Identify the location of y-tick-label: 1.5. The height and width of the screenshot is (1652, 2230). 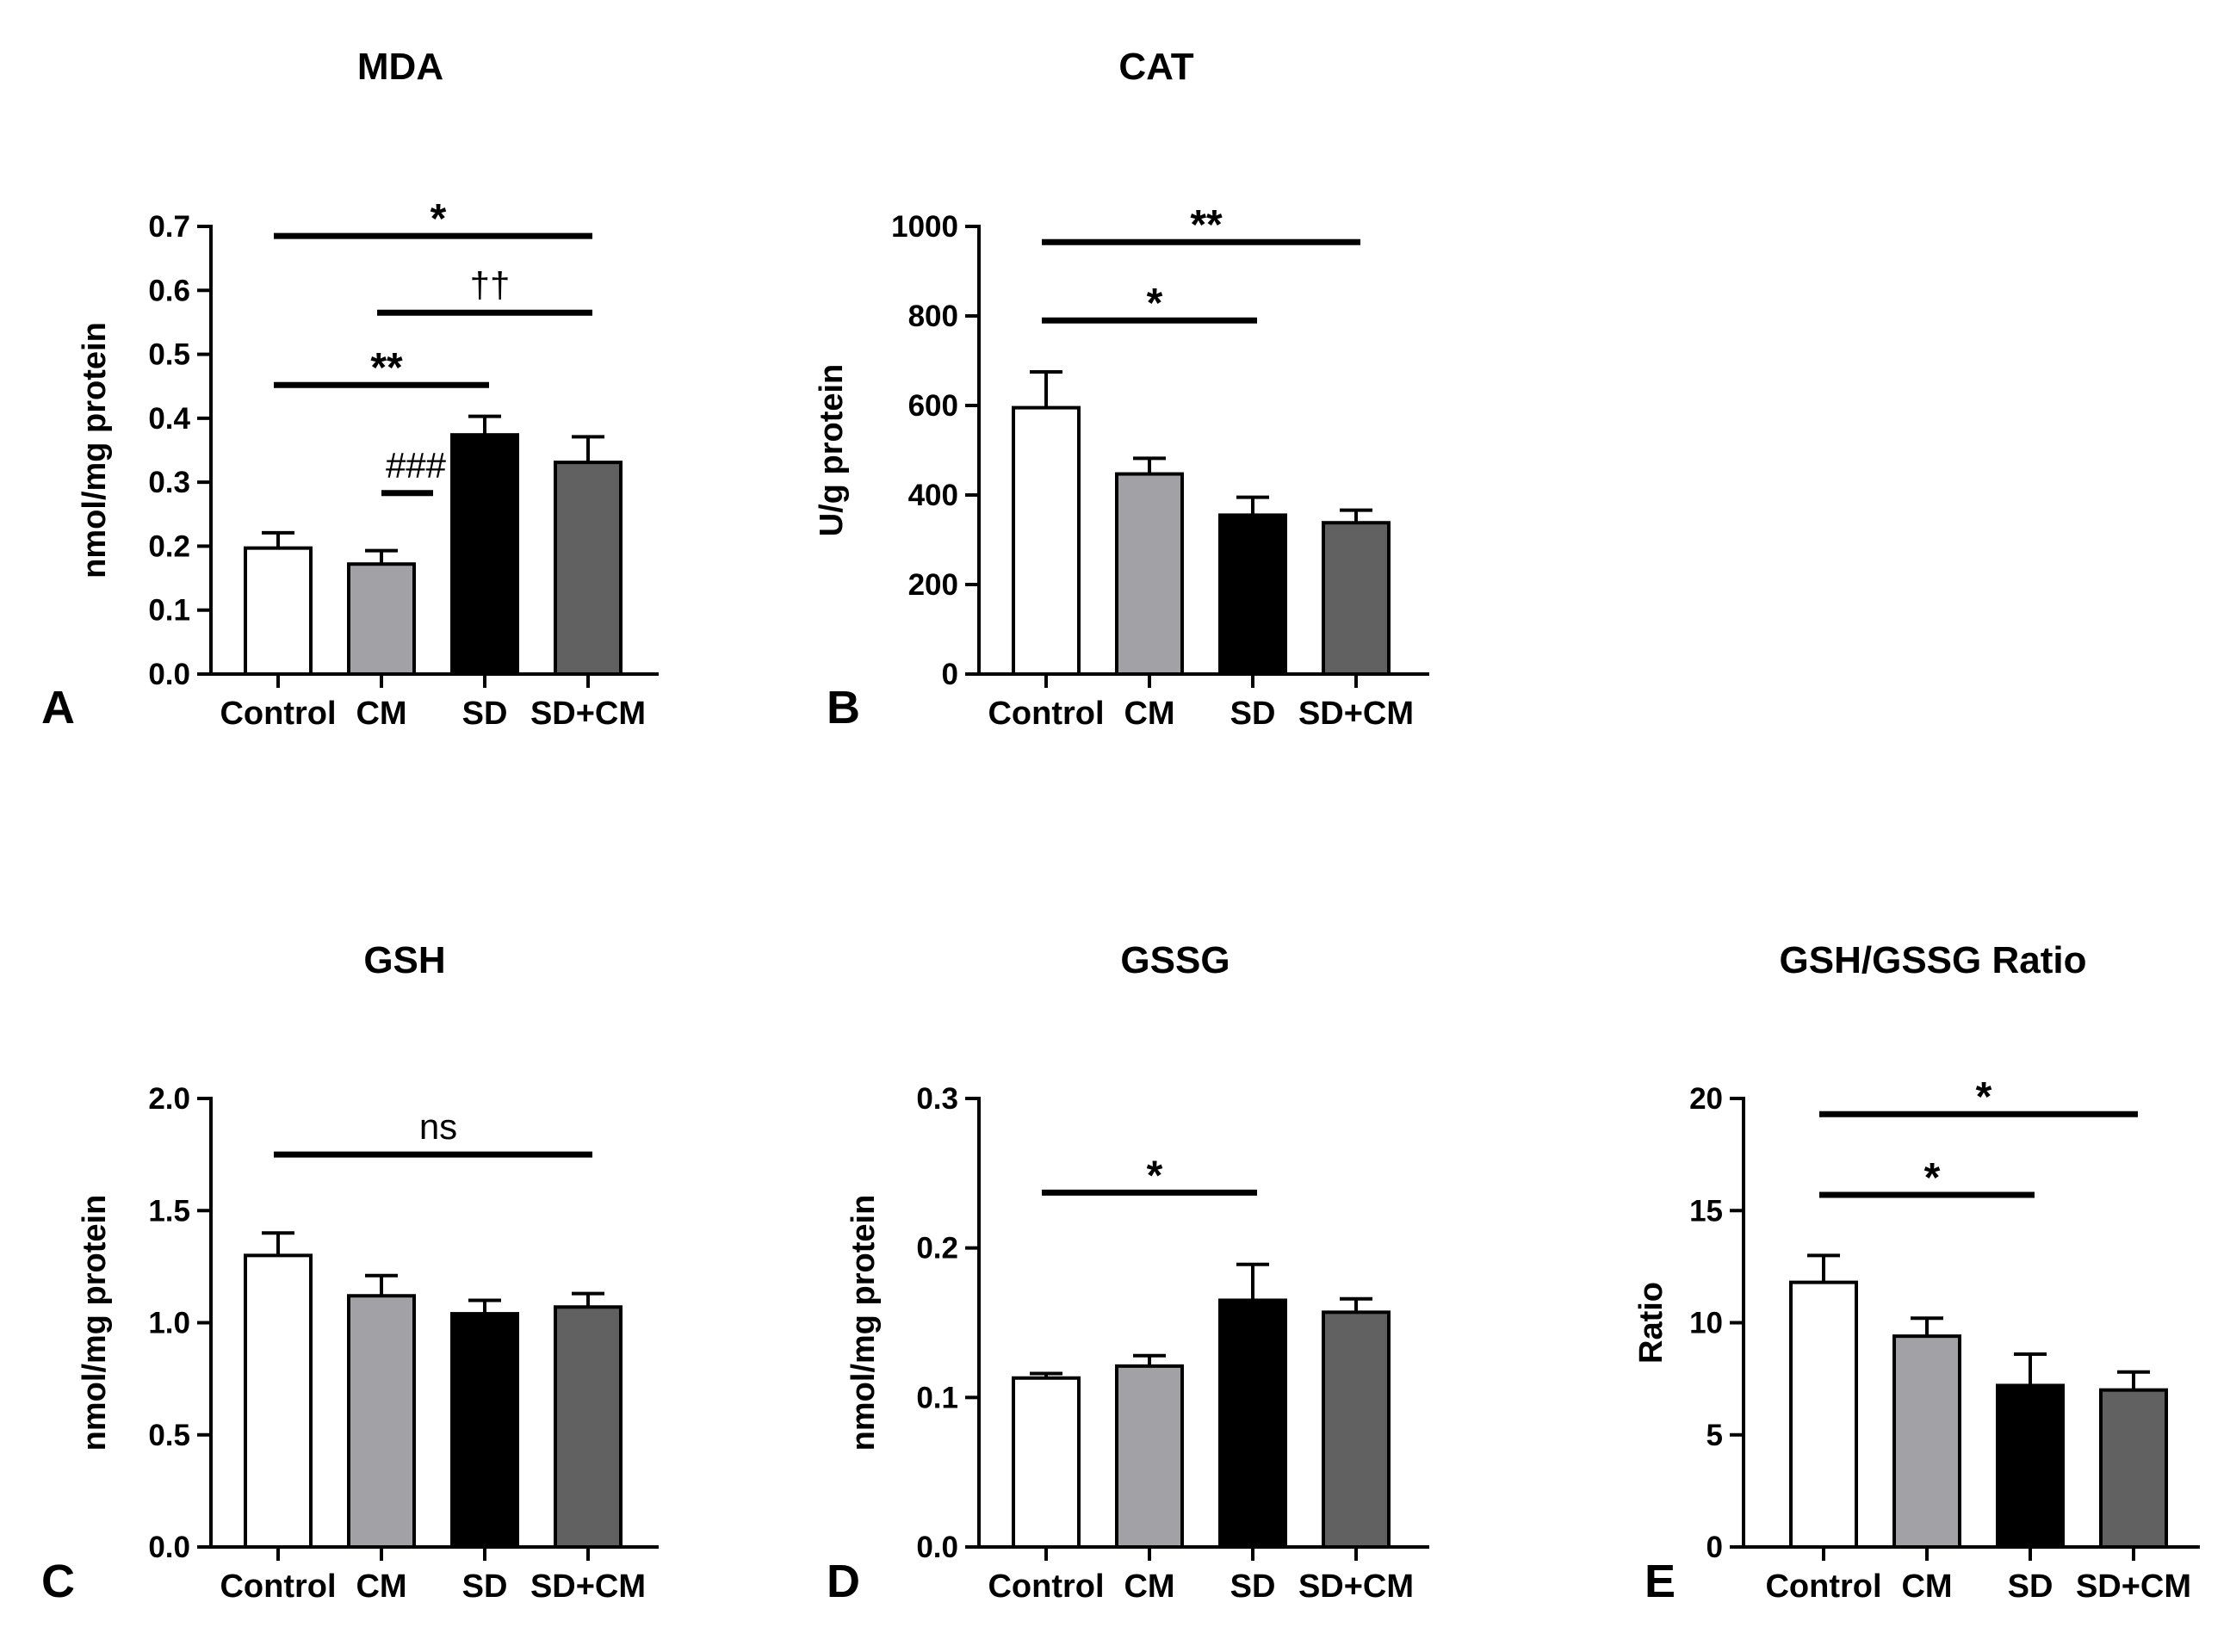
(169, 1211).